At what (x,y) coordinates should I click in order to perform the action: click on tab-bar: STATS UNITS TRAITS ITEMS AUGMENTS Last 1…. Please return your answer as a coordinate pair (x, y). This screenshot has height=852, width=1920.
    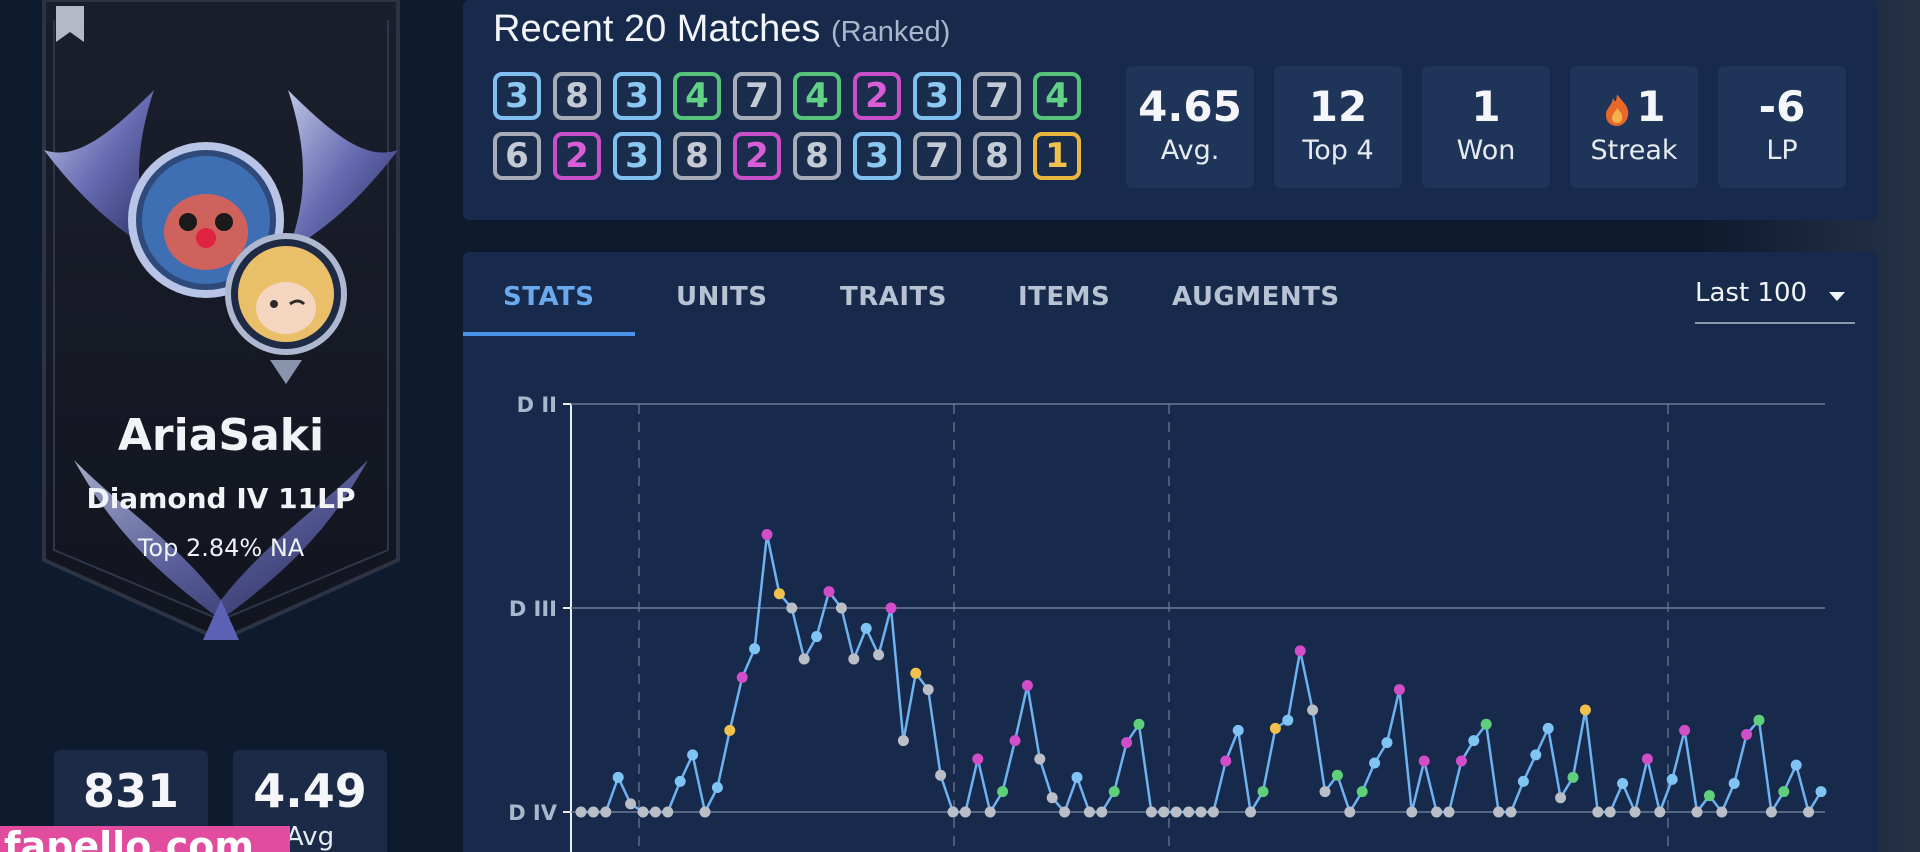
    Looking at the image, I should click on (1170, 294).